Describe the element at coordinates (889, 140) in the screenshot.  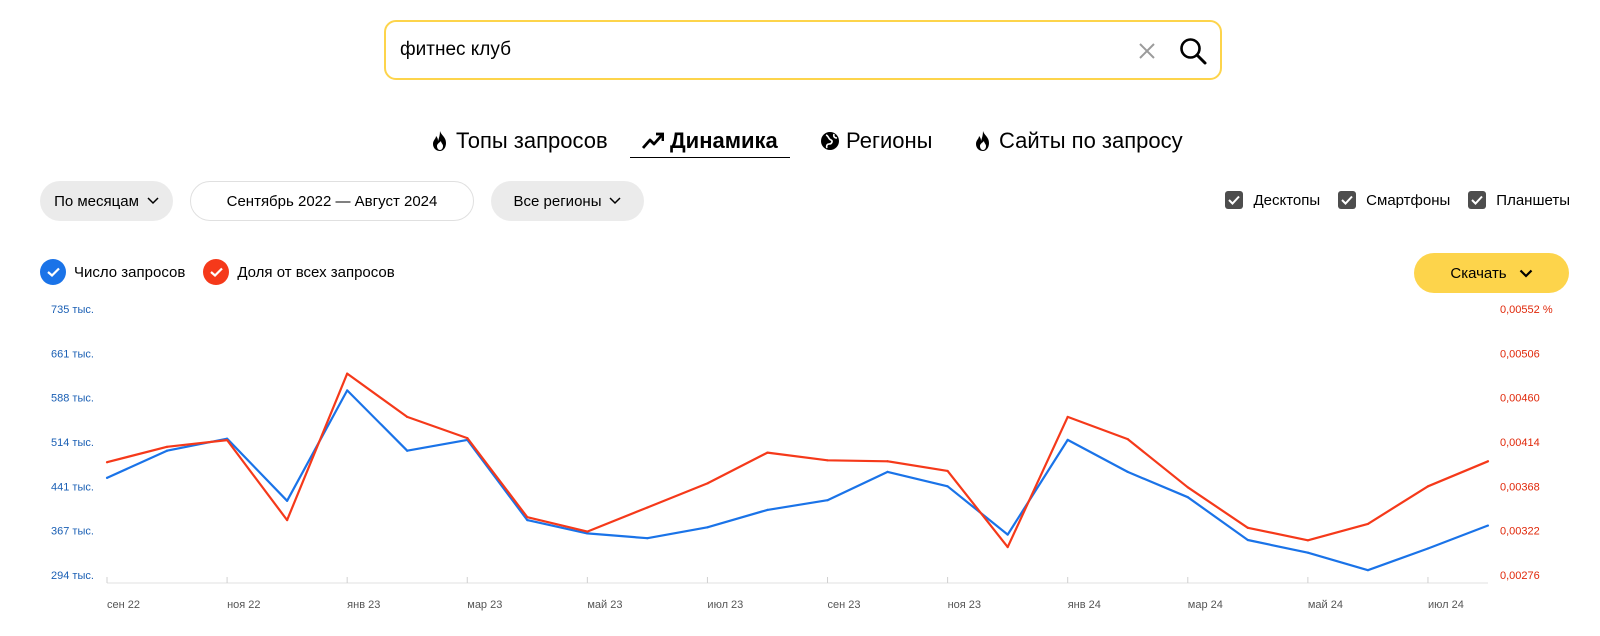
I see `tab-label: Регионы` at that location.